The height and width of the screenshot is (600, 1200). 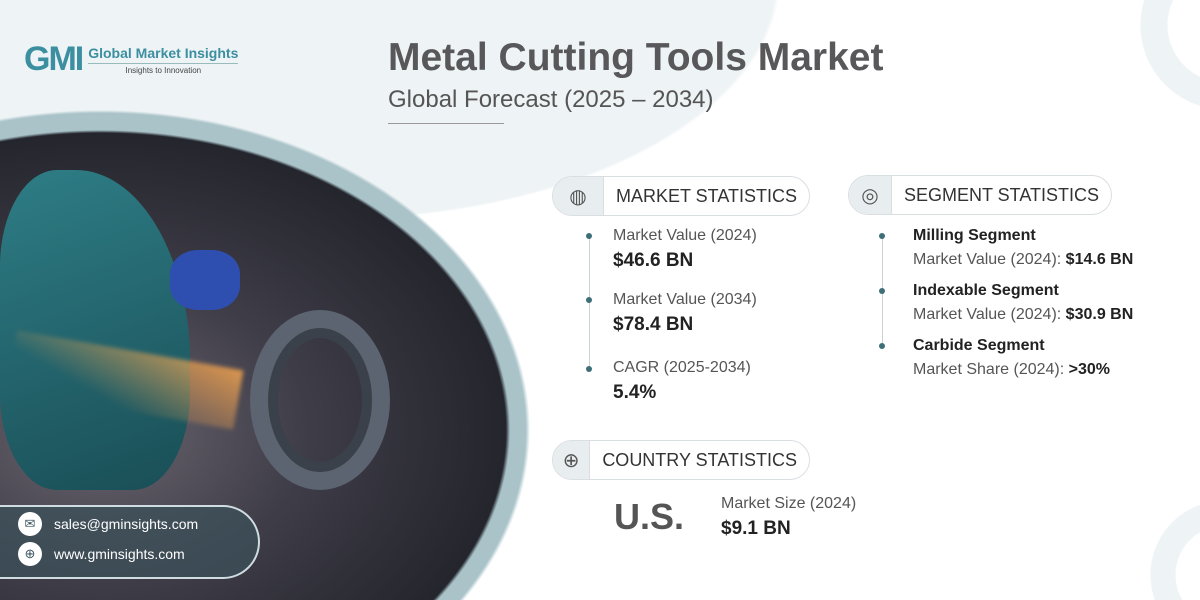 I want to click on segment-stat: Market Value (2024): $30.9 BN, so click(x=1023, y=315).